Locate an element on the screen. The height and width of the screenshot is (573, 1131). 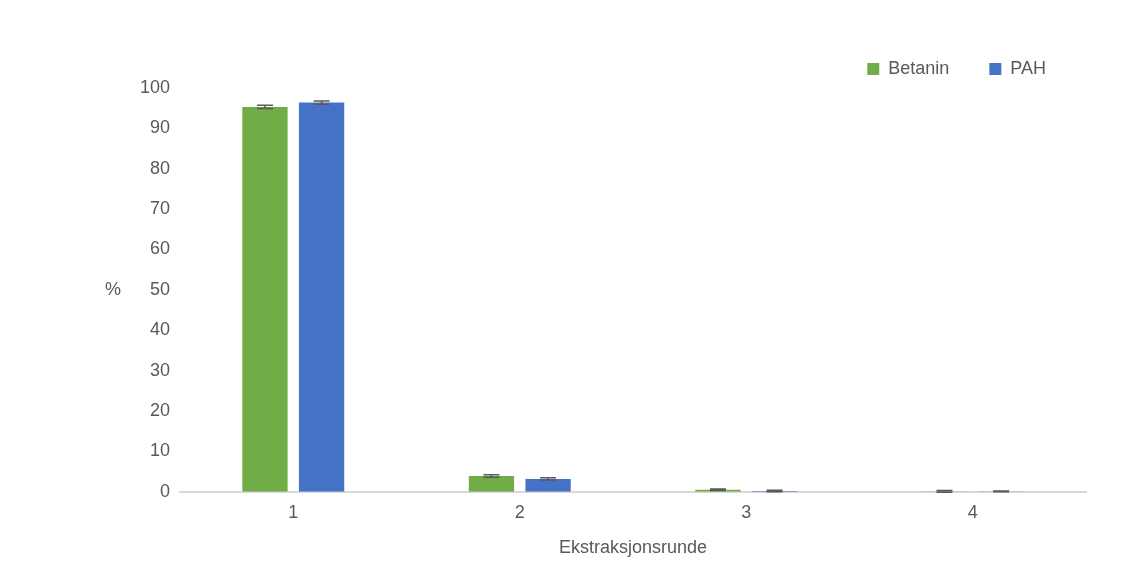
y-axis-title: % is located at coordinates (113, 288).